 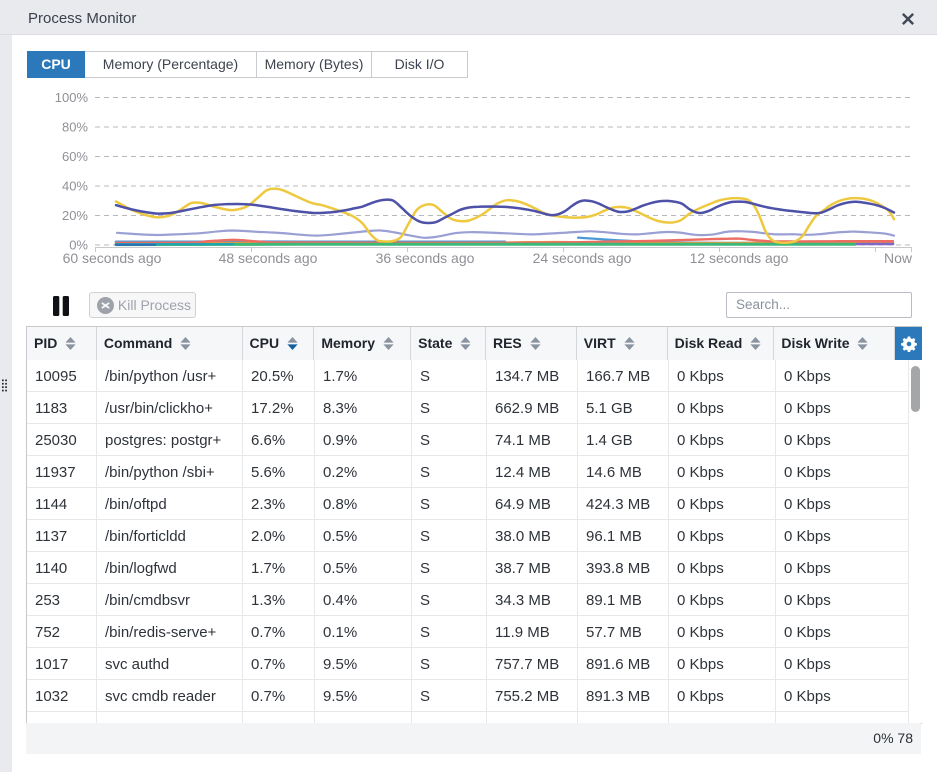 What do you see at coordinates (112, 258) in the screenshot?
I see `svg-text: 60 seconds ago` at bounding box center [112, 258].